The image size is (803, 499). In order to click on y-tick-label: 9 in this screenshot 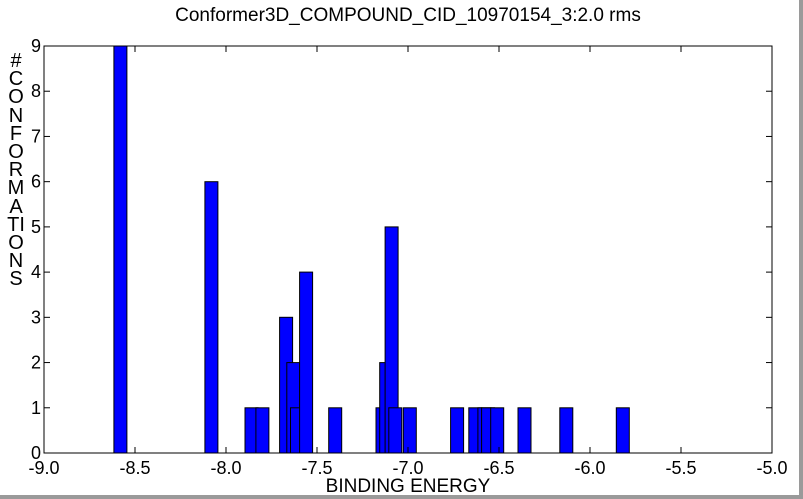, I will do `click(36, 46)`.